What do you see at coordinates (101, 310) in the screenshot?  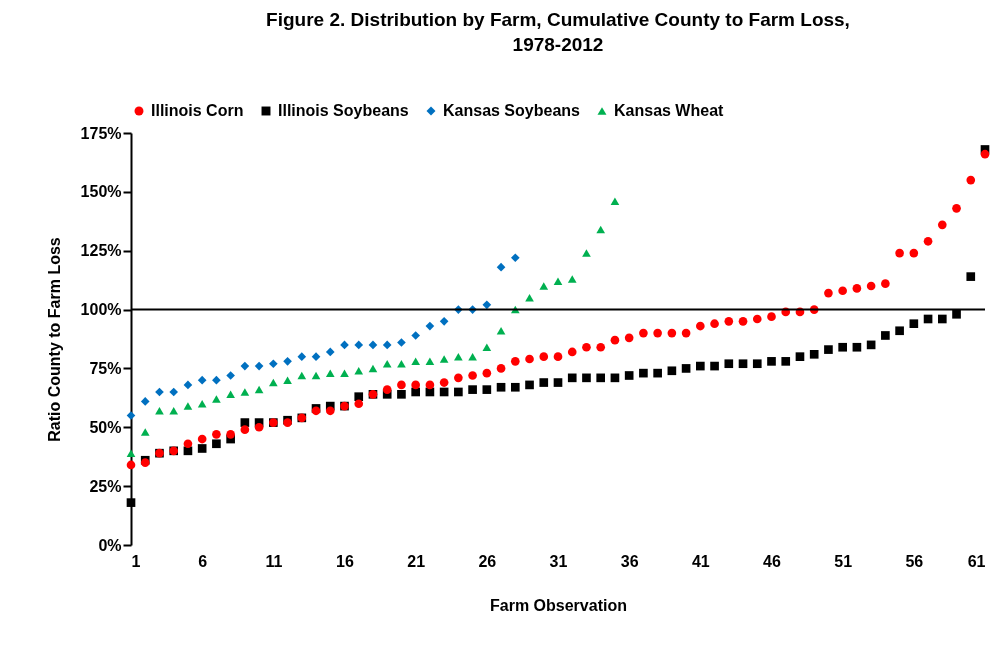 I see `y-tick-label: 100%` at bounding box center [101, 310].